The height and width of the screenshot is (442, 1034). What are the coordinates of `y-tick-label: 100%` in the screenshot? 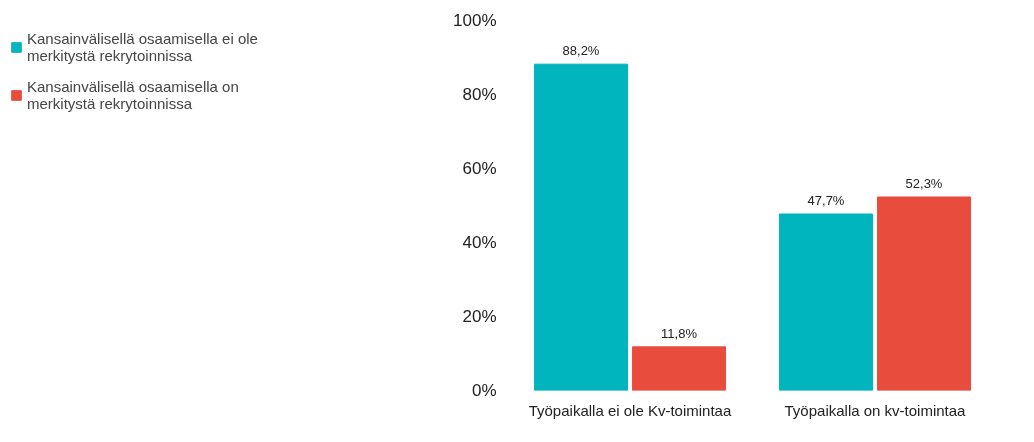 It's located at (475, 20).